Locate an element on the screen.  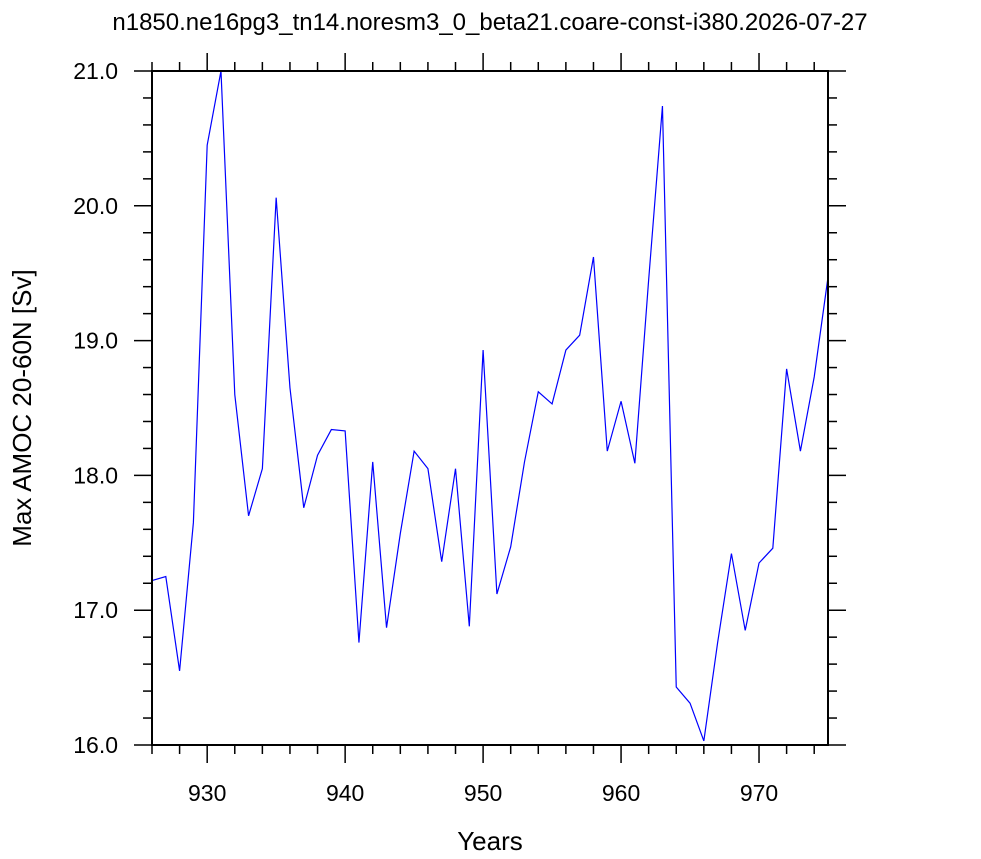
x-tick-labels: 930 940 950 960 970 is located at coordinates (483, 793).